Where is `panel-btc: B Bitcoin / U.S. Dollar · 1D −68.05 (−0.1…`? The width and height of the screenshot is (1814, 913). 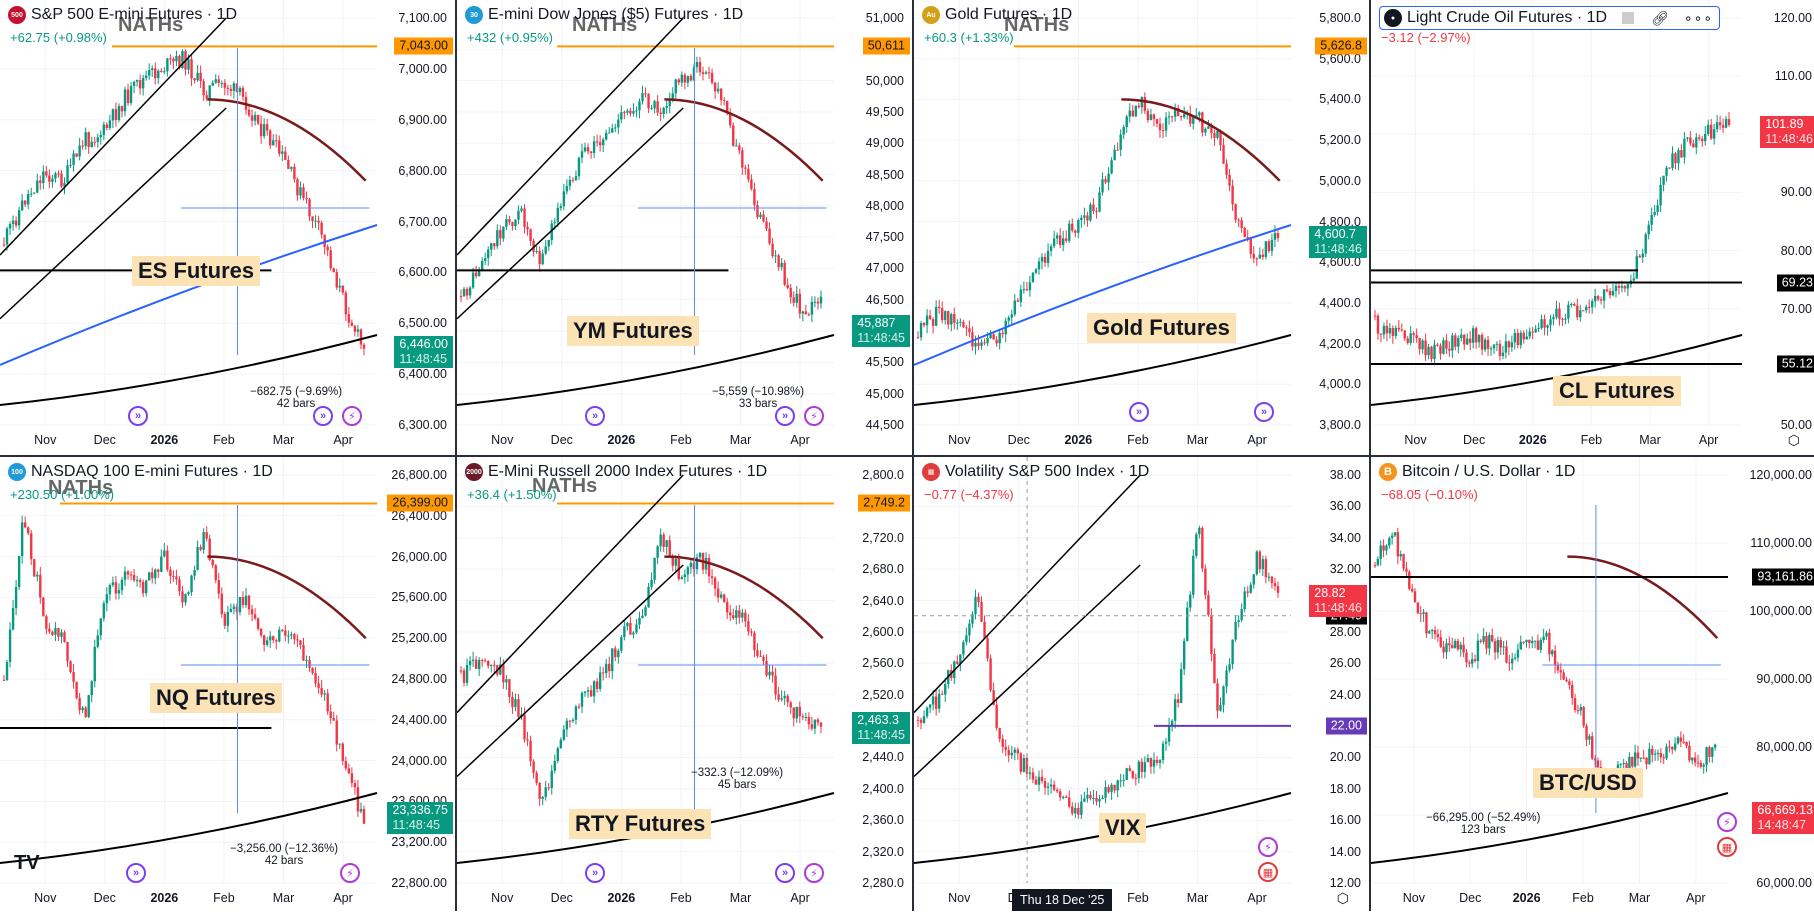 panel-btc: B Bitcoin / U.S. Dollar · 1D −68.05 (−0.1… is located at coordinates (1592, 685).